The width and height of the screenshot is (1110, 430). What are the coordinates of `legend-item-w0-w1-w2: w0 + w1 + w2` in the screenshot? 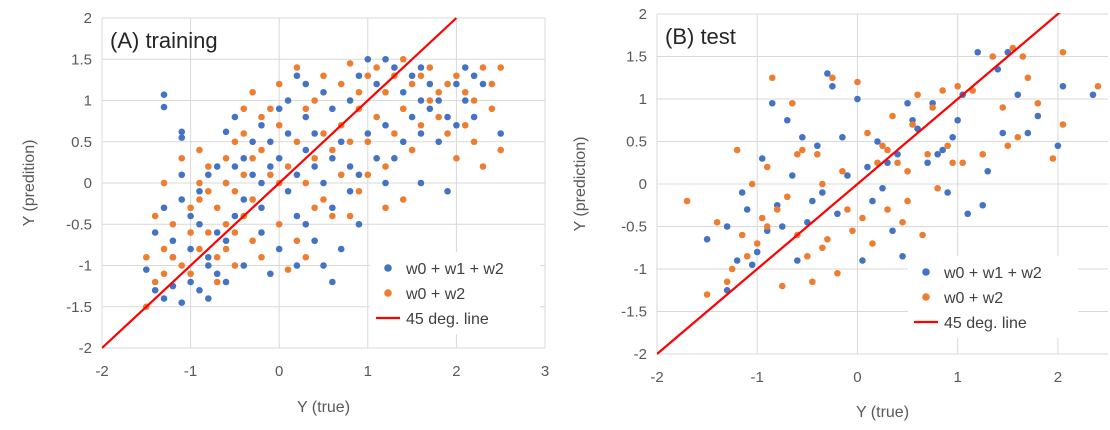 It's located at (992, 273).